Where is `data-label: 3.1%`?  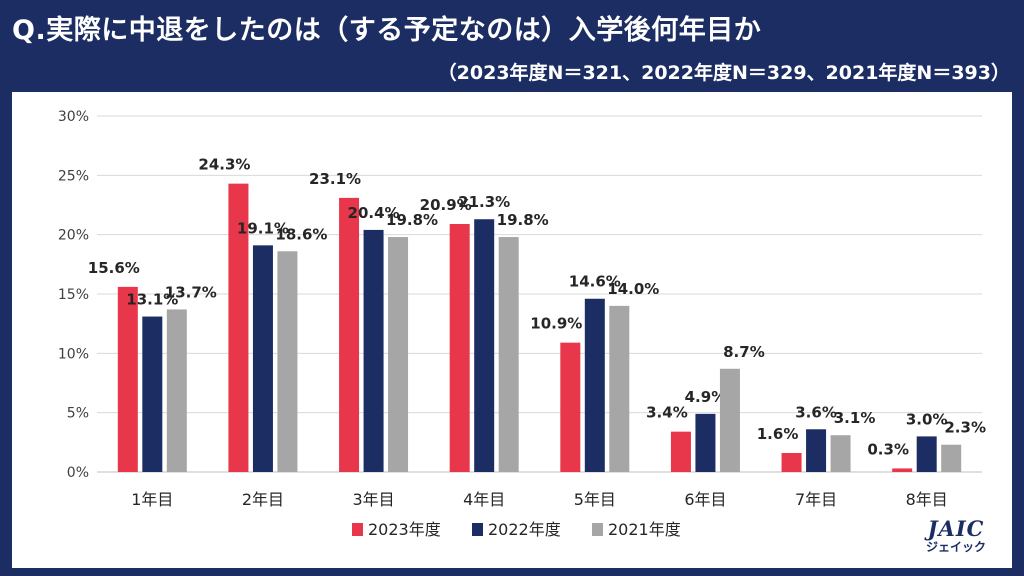 data-label: 3.1% is located at coordinates (855, 418).